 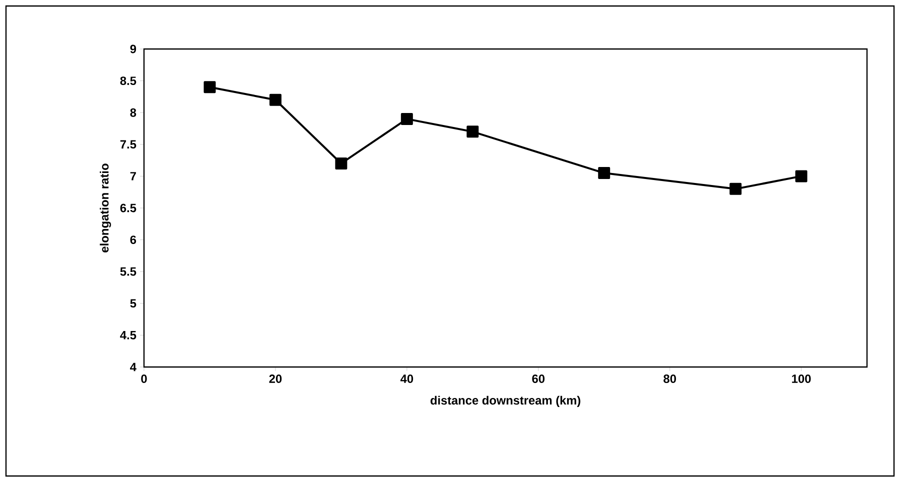 I want to click on y-tick-label: 4, so click(x=133, y=367).